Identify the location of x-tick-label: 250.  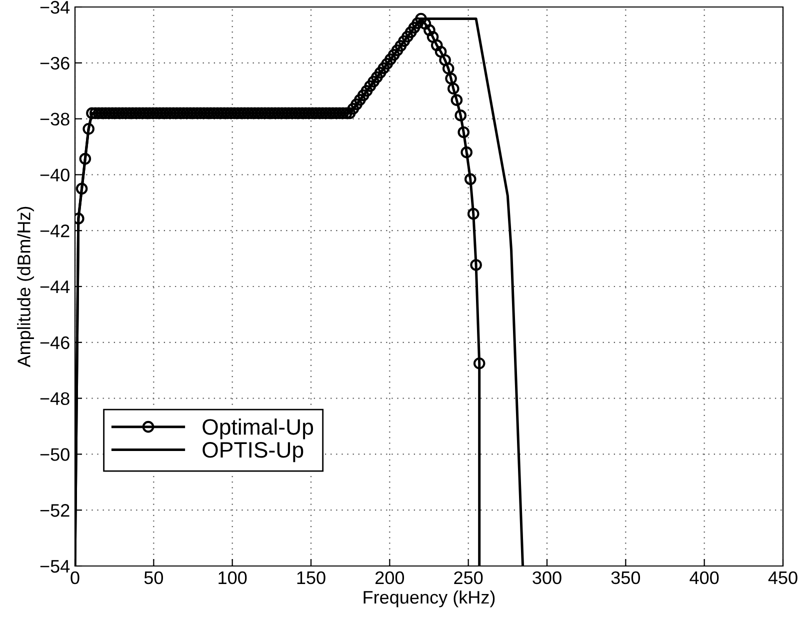
(468, 577).